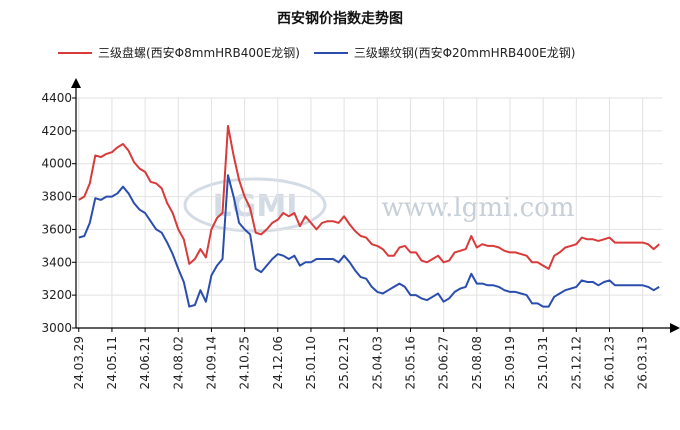 This screenshot has height=430, width=680. I want to click on x-tick-label: 25.08.08, so click(477, 362).